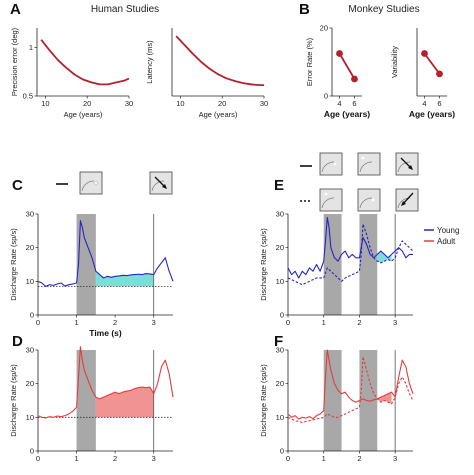 This screenshot has width=474, height=475. Describe the element at coordinates (309, 61) in the screenshot. I see `y-axis-label: Error Rate (%)` at that location.